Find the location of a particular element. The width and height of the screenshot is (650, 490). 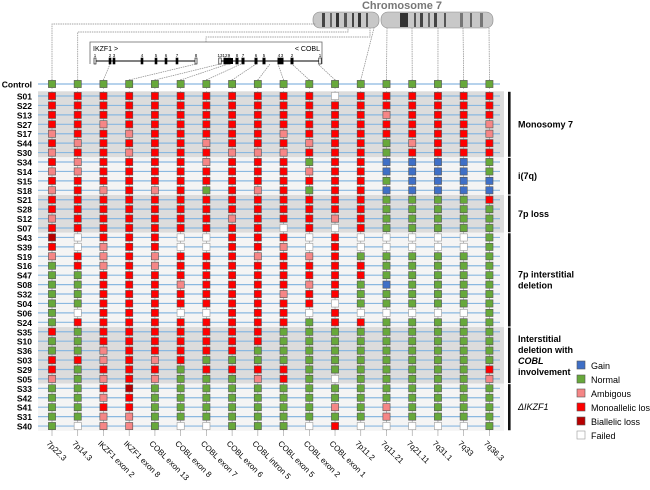

legend-swatch-normal is located at coordinates (581, 379).